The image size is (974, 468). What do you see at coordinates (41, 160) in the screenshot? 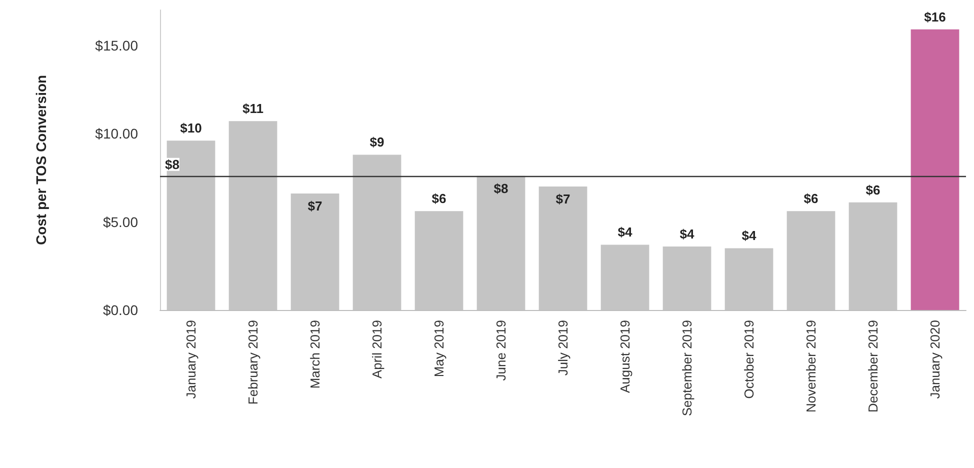
I see `y-axis-title: Cost per TOS Conversion` at bounding box center [41, 160].